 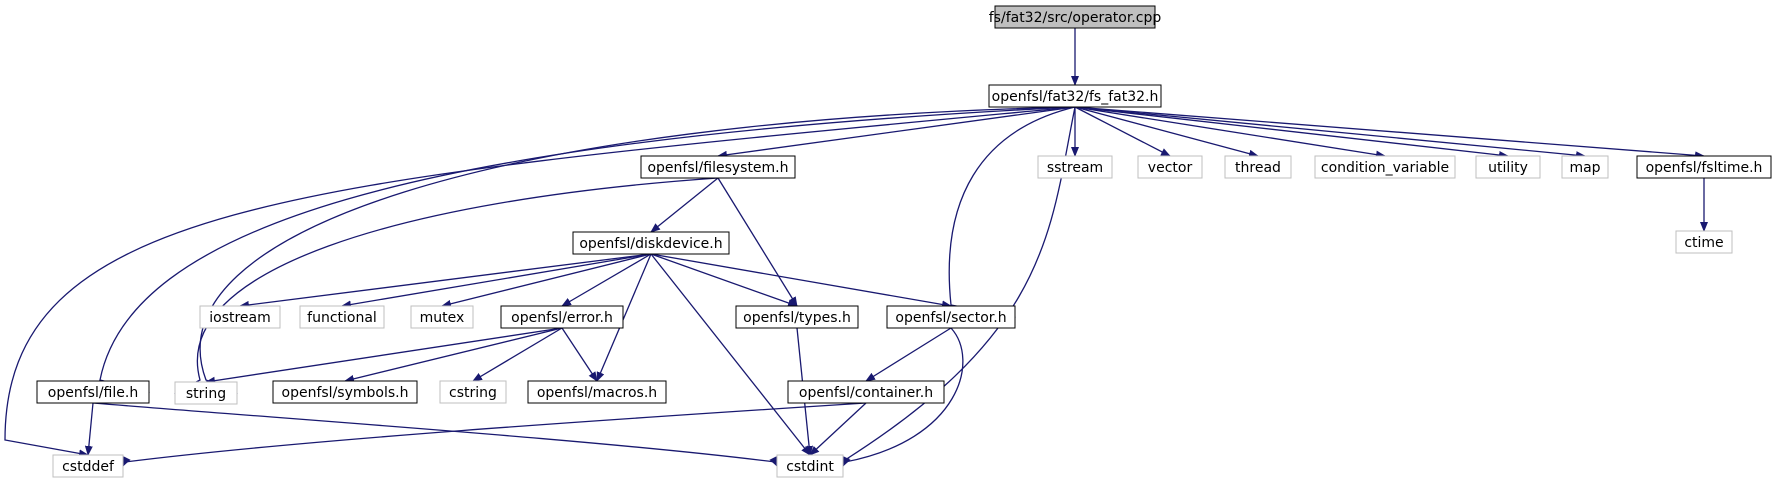 I want to click on node-label-diskdevice: openfsl/diskdevice.h, so click(x=650, y=244).